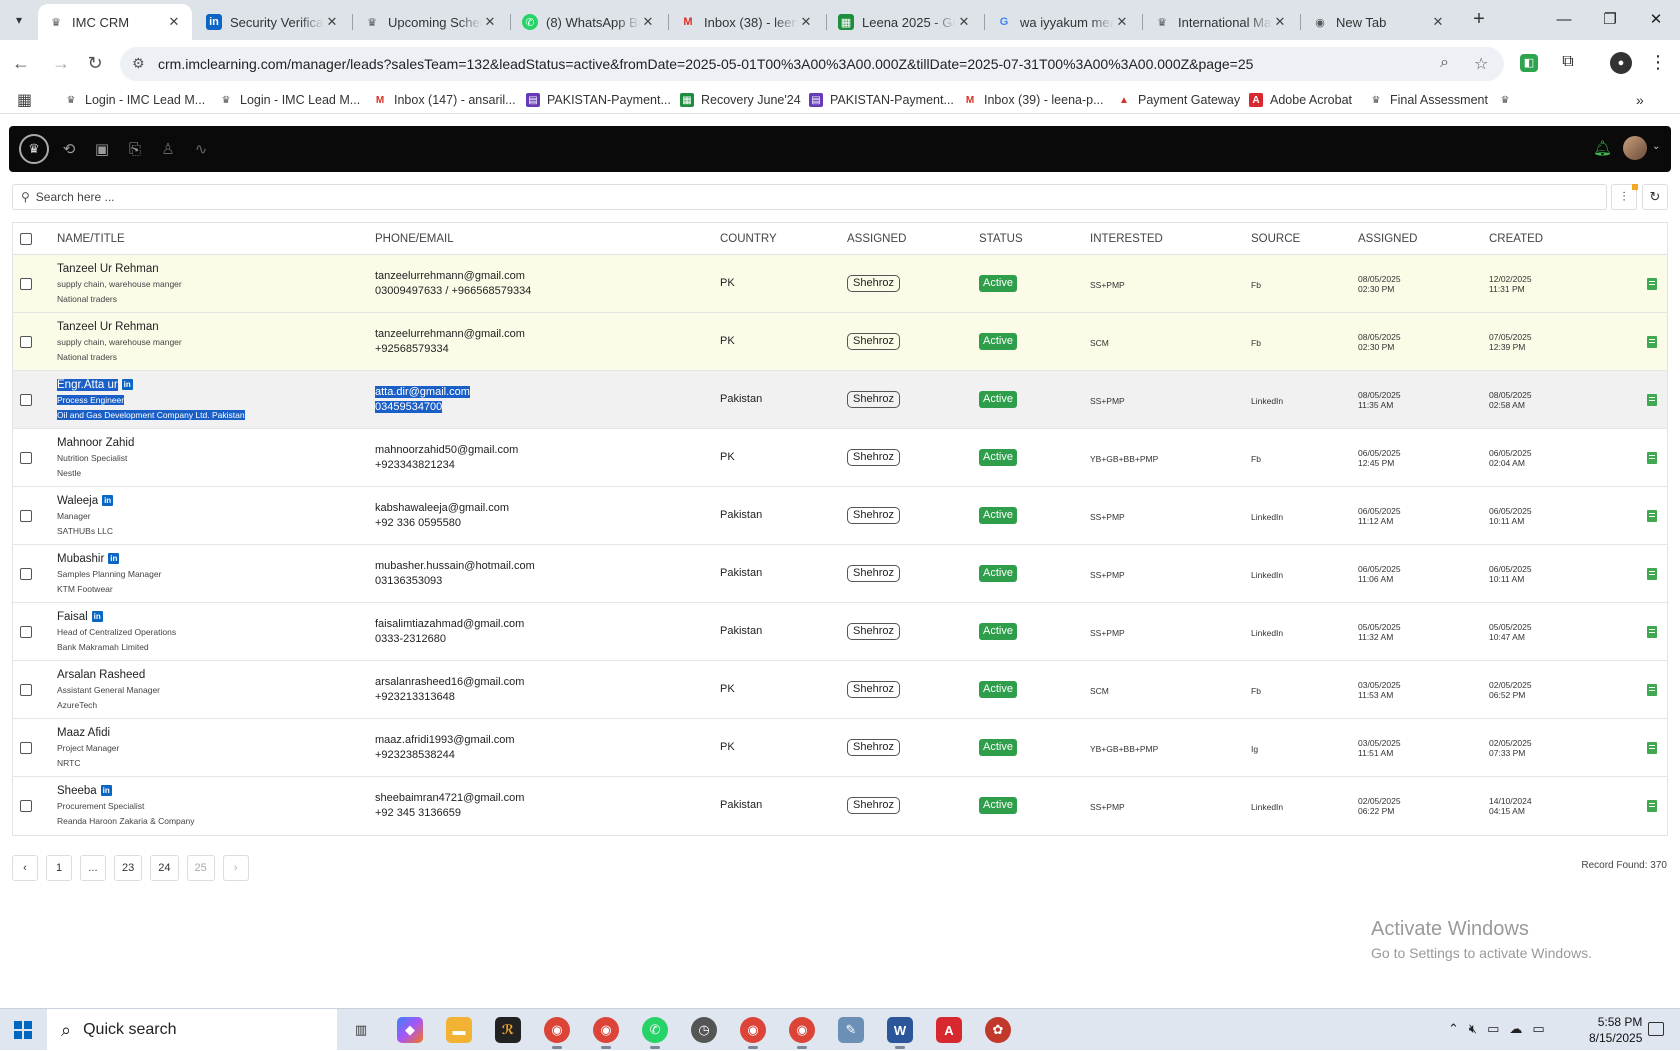  I want to click on notification-icon, so click(1656, 1029).